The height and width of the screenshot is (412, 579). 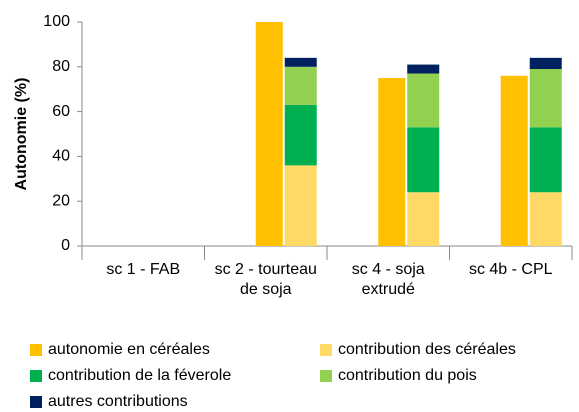 I want to click on legend-label: contribution des céréales, so click(x=427, y=349).